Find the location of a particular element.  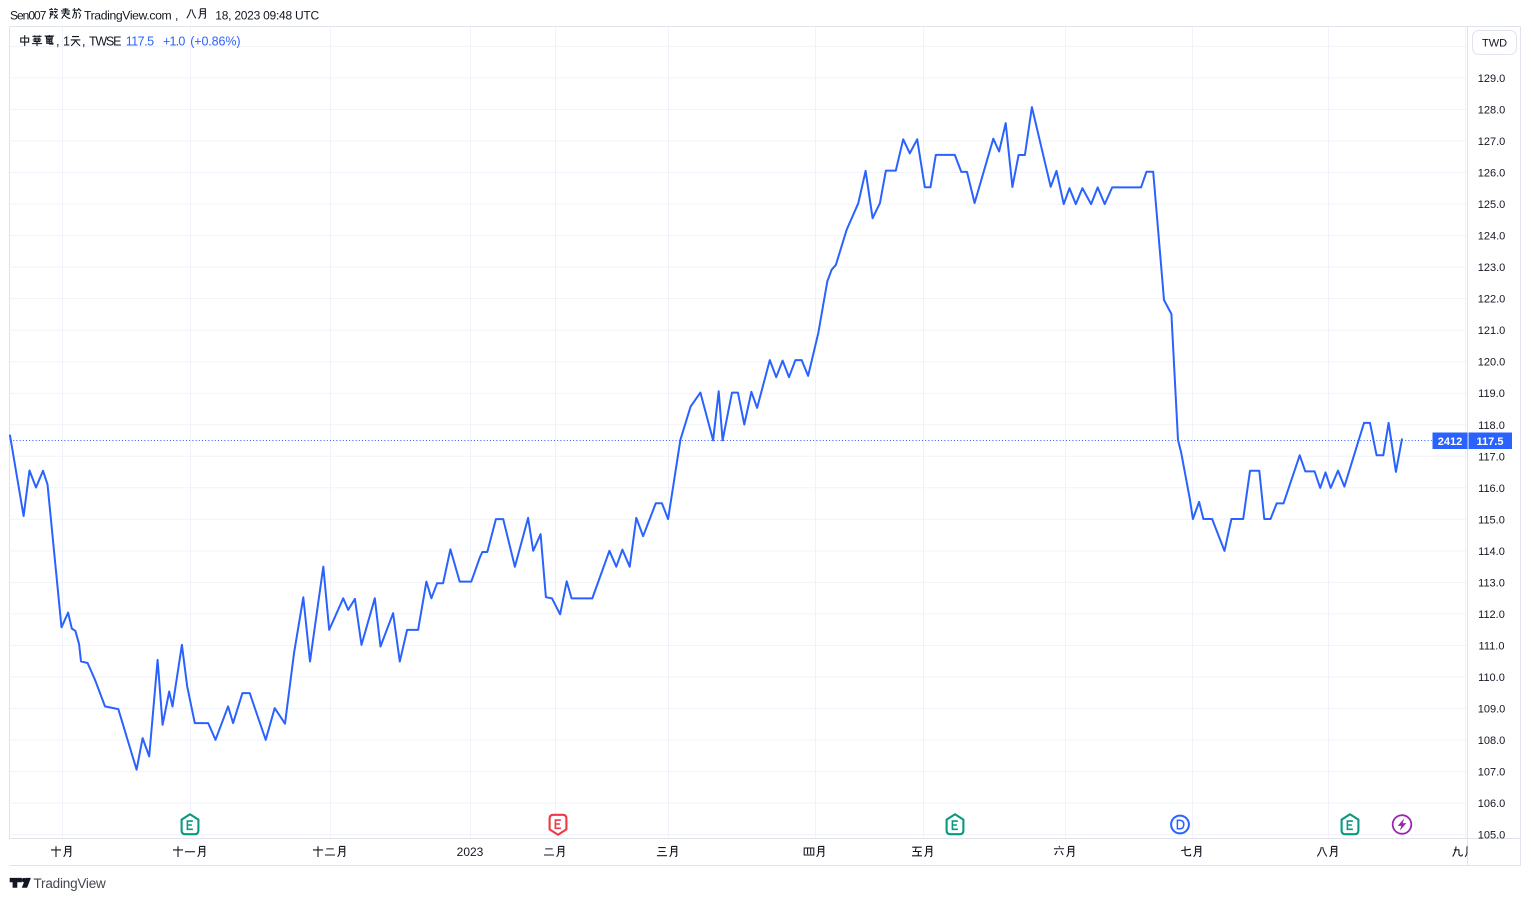

svg-text: TWSE is located at coordinates (105, 42).